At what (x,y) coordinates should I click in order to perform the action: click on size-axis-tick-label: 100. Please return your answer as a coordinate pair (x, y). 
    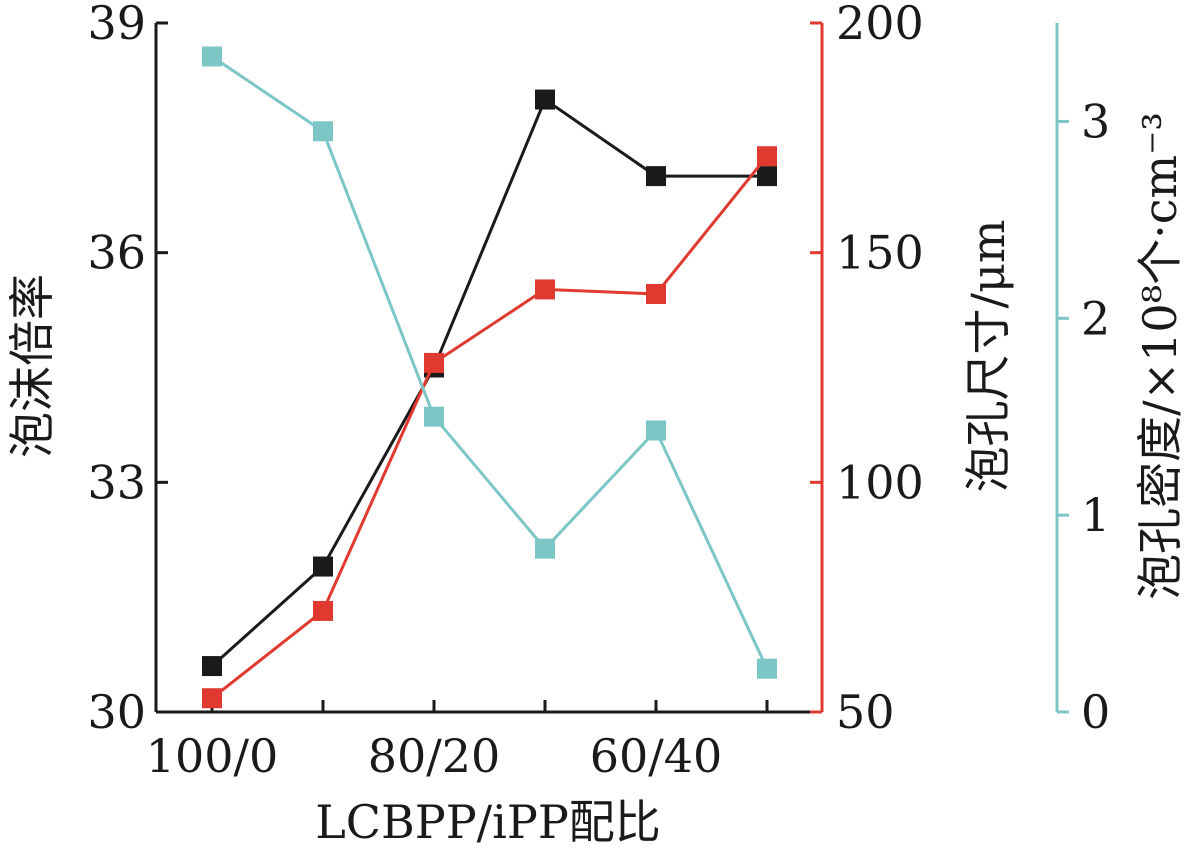
    Looking at the image, I should click on (880, 482).